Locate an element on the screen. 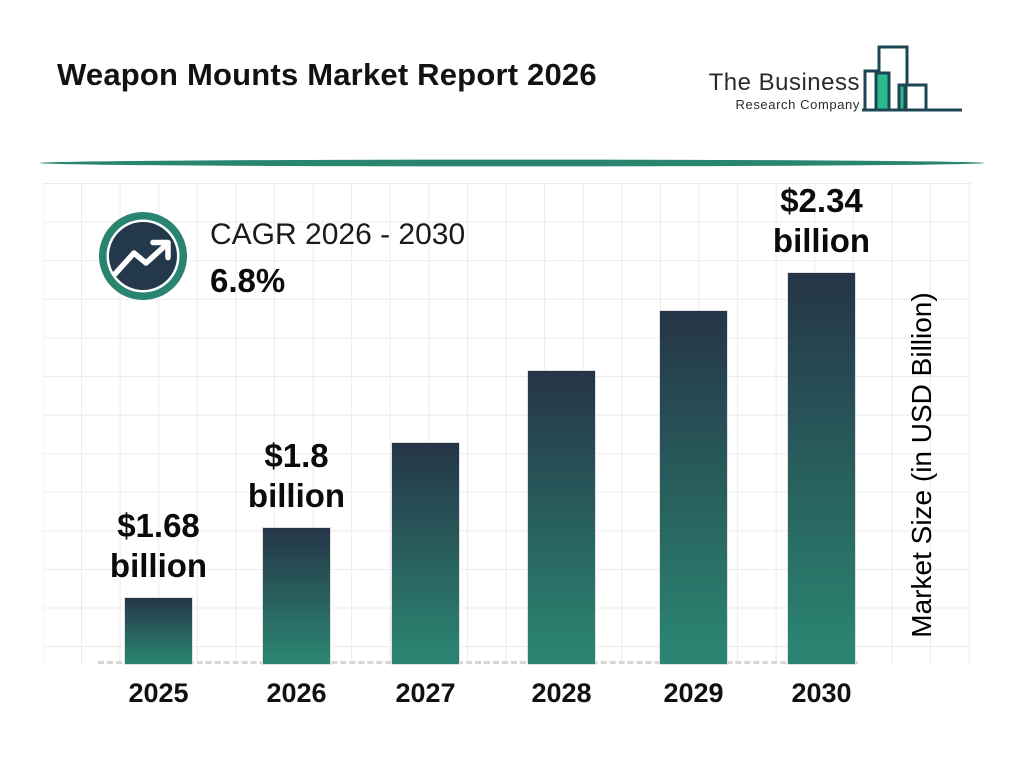 The width and height of the screenshot is (1024, 768). logo-name: The Business is located at coordinates (784, 82).